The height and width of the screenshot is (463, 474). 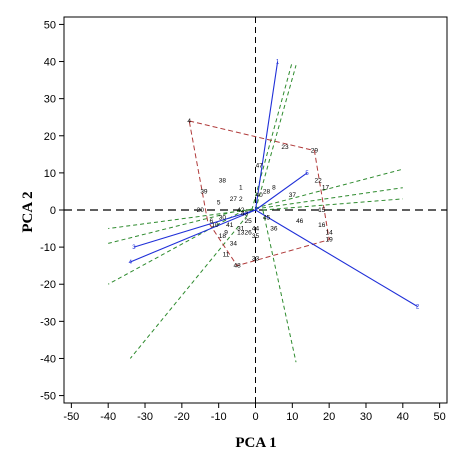 What do you see at coordinates (241, 210) in the screenshot?
I see `point-label: 42` at bounding box center [241, 210].